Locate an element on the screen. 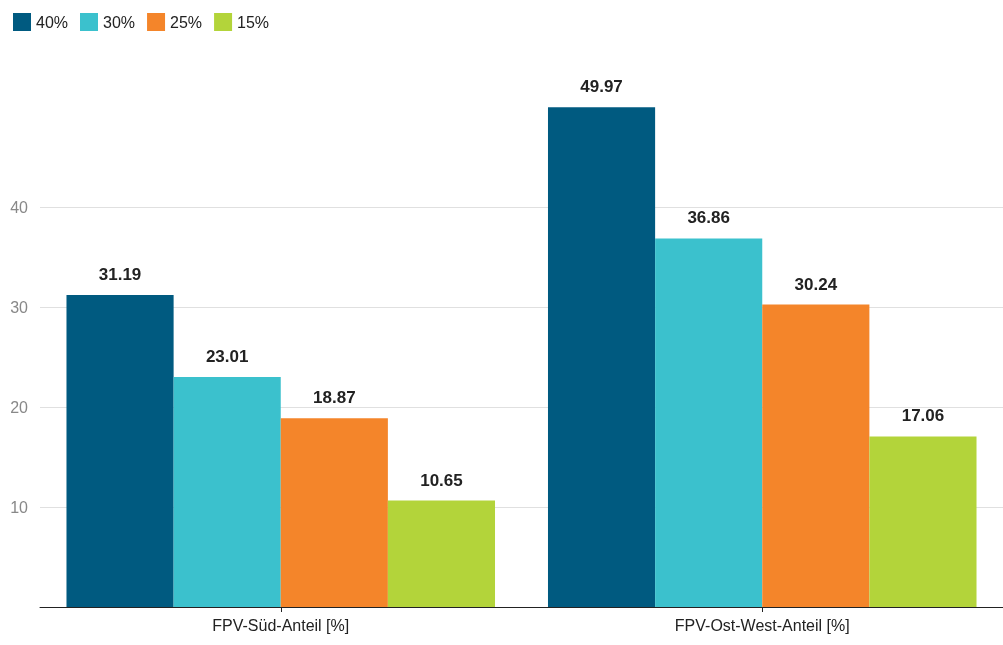  x-tick-label: FPV-Süd-Anteil [%] is located at coordinates (281, 625).